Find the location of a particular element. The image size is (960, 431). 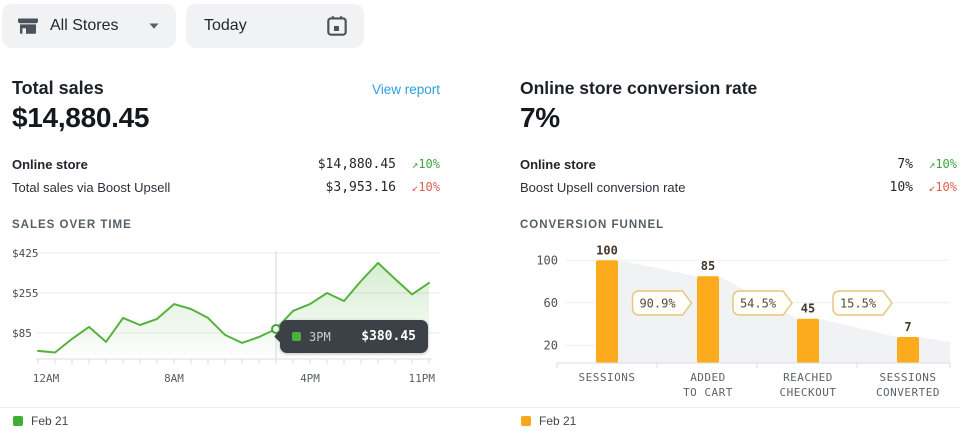

metric-value: $3,953.16 is located at coordinates (360, 187).